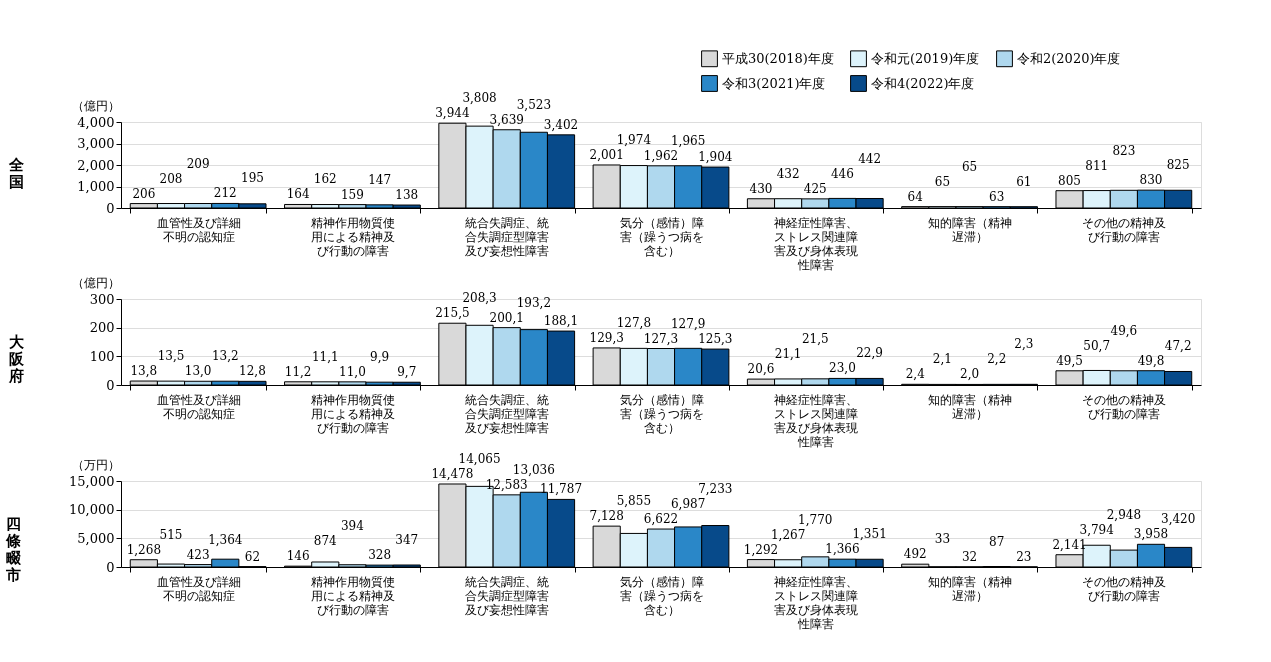 The width and height of the screenshot is (1271, 662). What do you see at coordinates (252, 371) in the screenshot?
I see `data-label: 12,8` at bounding box center [252, 371].